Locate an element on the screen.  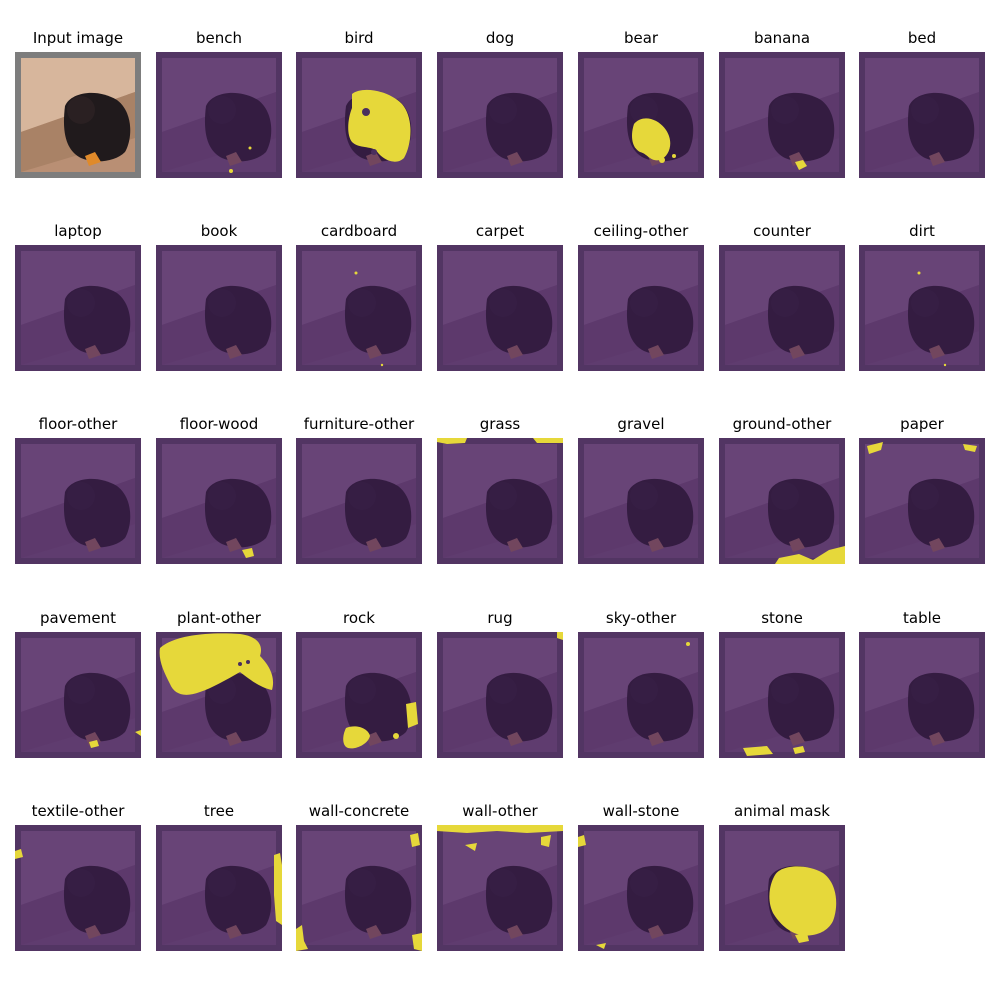
input-image is located at coordinates (78, 115).